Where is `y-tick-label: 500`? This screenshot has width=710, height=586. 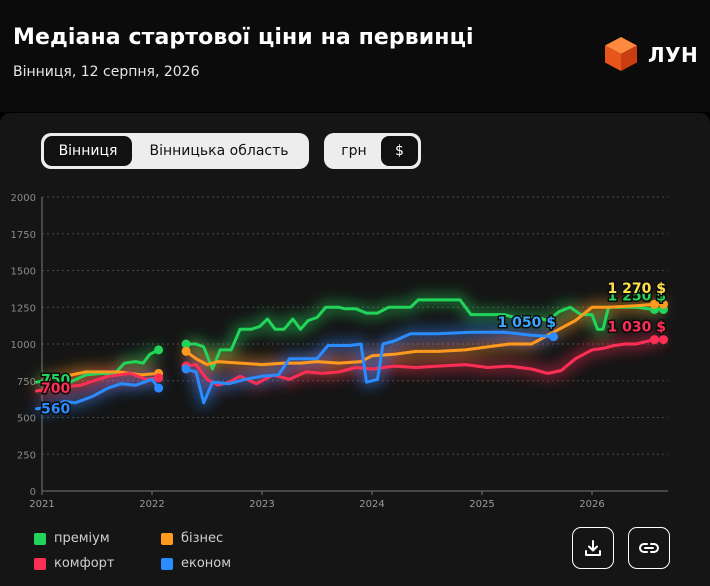 y-tick-label: 500 is located at coordinates (26, 419).